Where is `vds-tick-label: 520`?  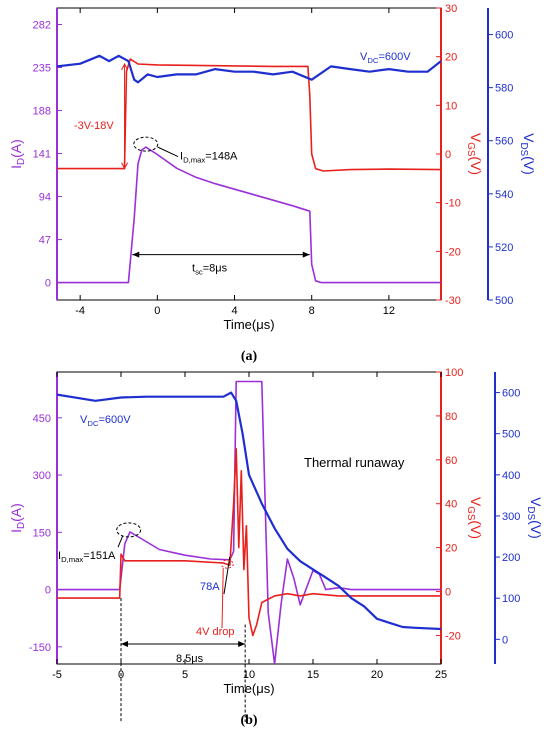
vds-tick-label: 520 is located at coordinates (504, 248).